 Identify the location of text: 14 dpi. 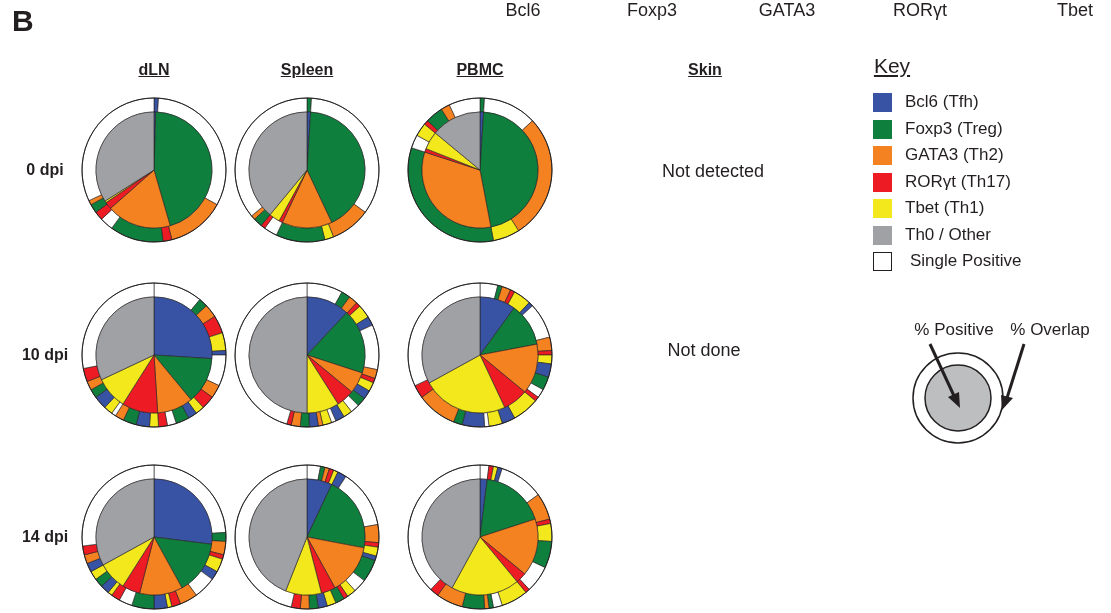
(45, 537).